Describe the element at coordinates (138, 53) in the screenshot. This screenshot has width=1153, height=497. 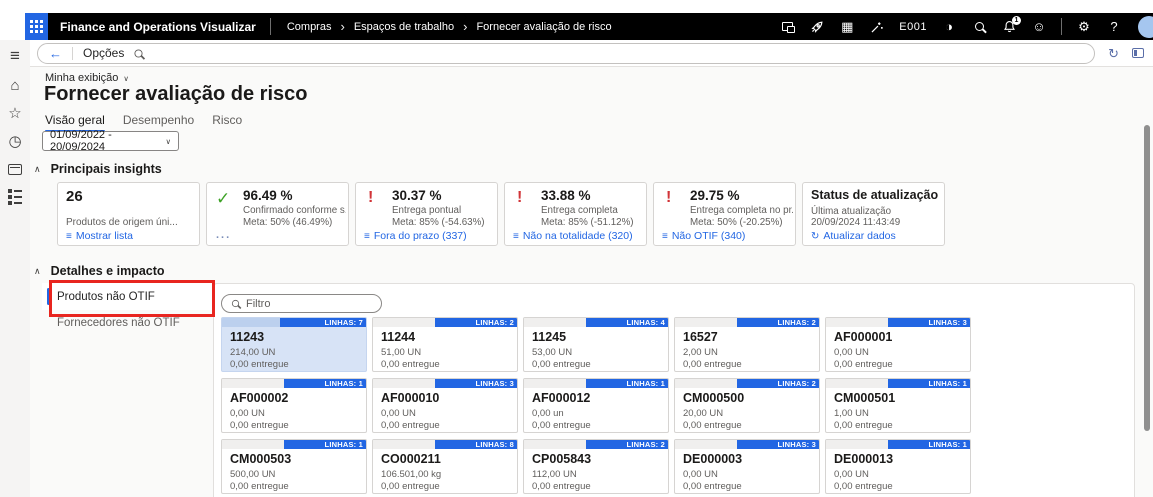
I see `command-search-icon` at that location.